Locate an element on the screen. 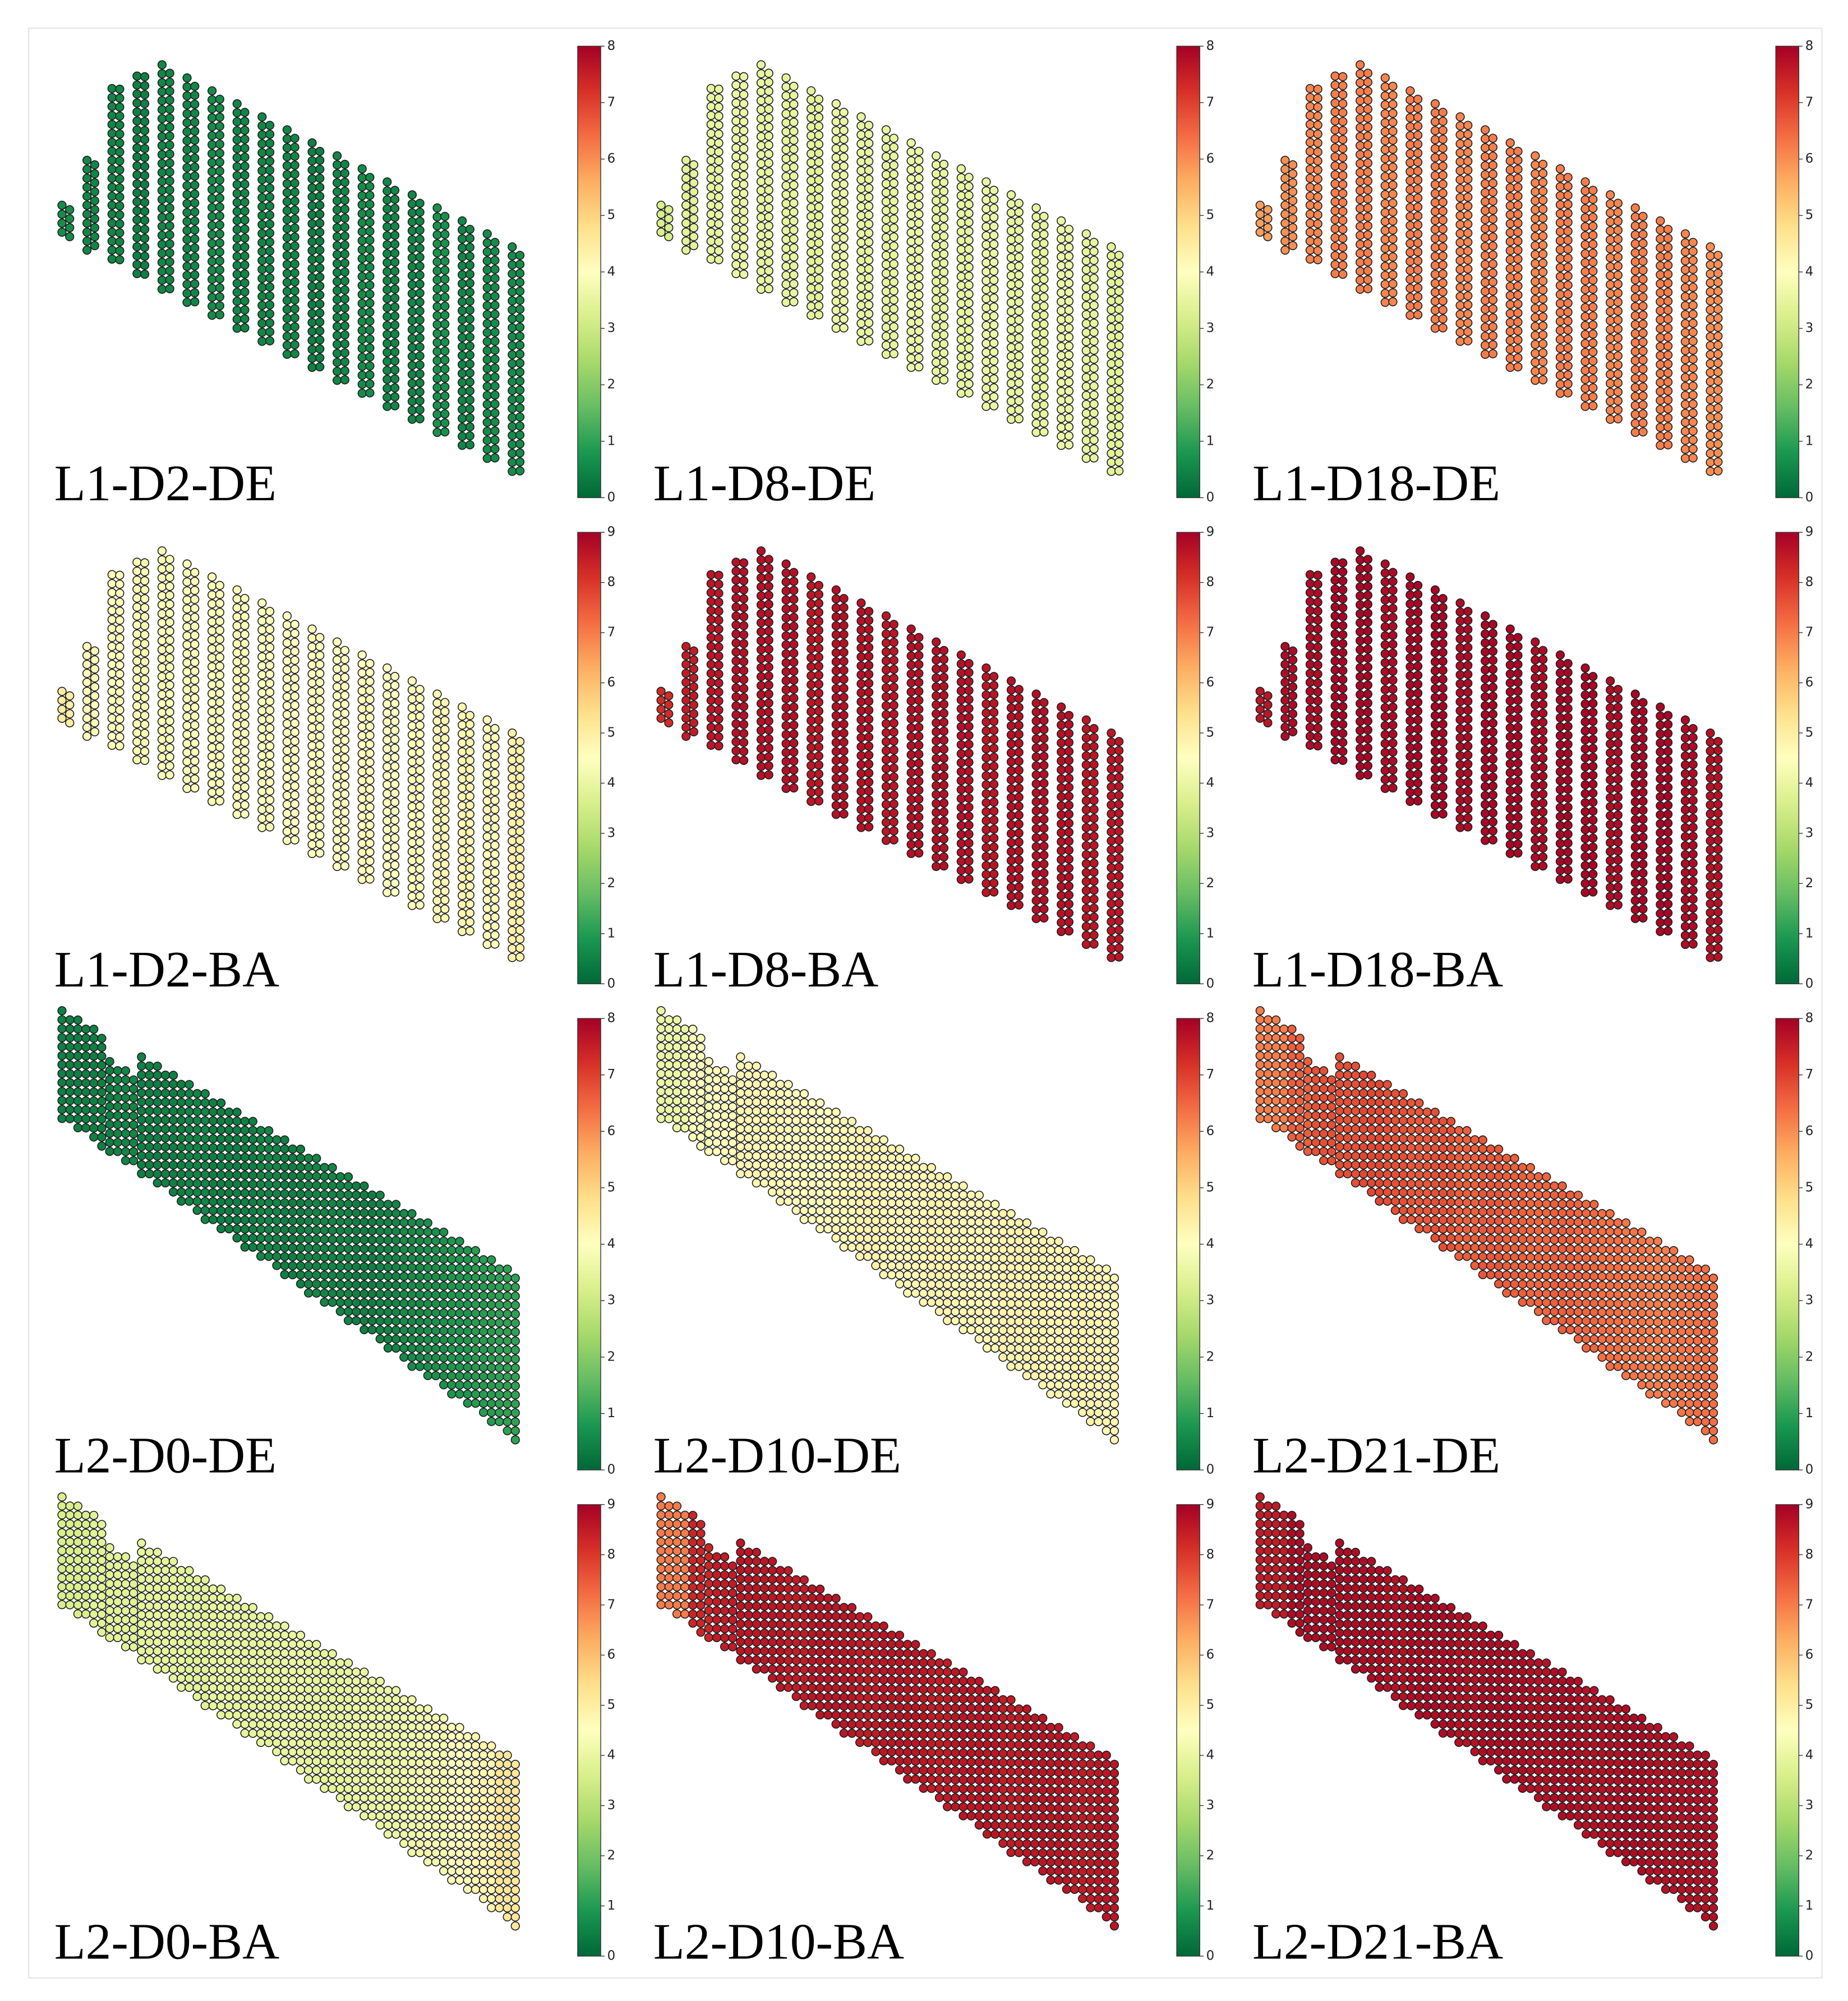 The image size is (1848, 2001). colorbar-tick-label: 6 is located at coordinates (611, 682).